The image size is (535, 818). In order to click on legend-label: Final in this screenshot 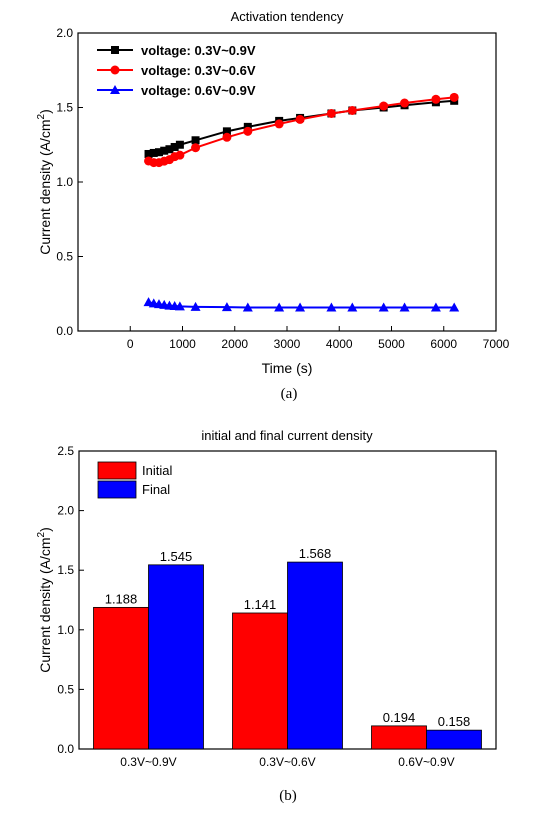, I will do `click(156, 489)`.